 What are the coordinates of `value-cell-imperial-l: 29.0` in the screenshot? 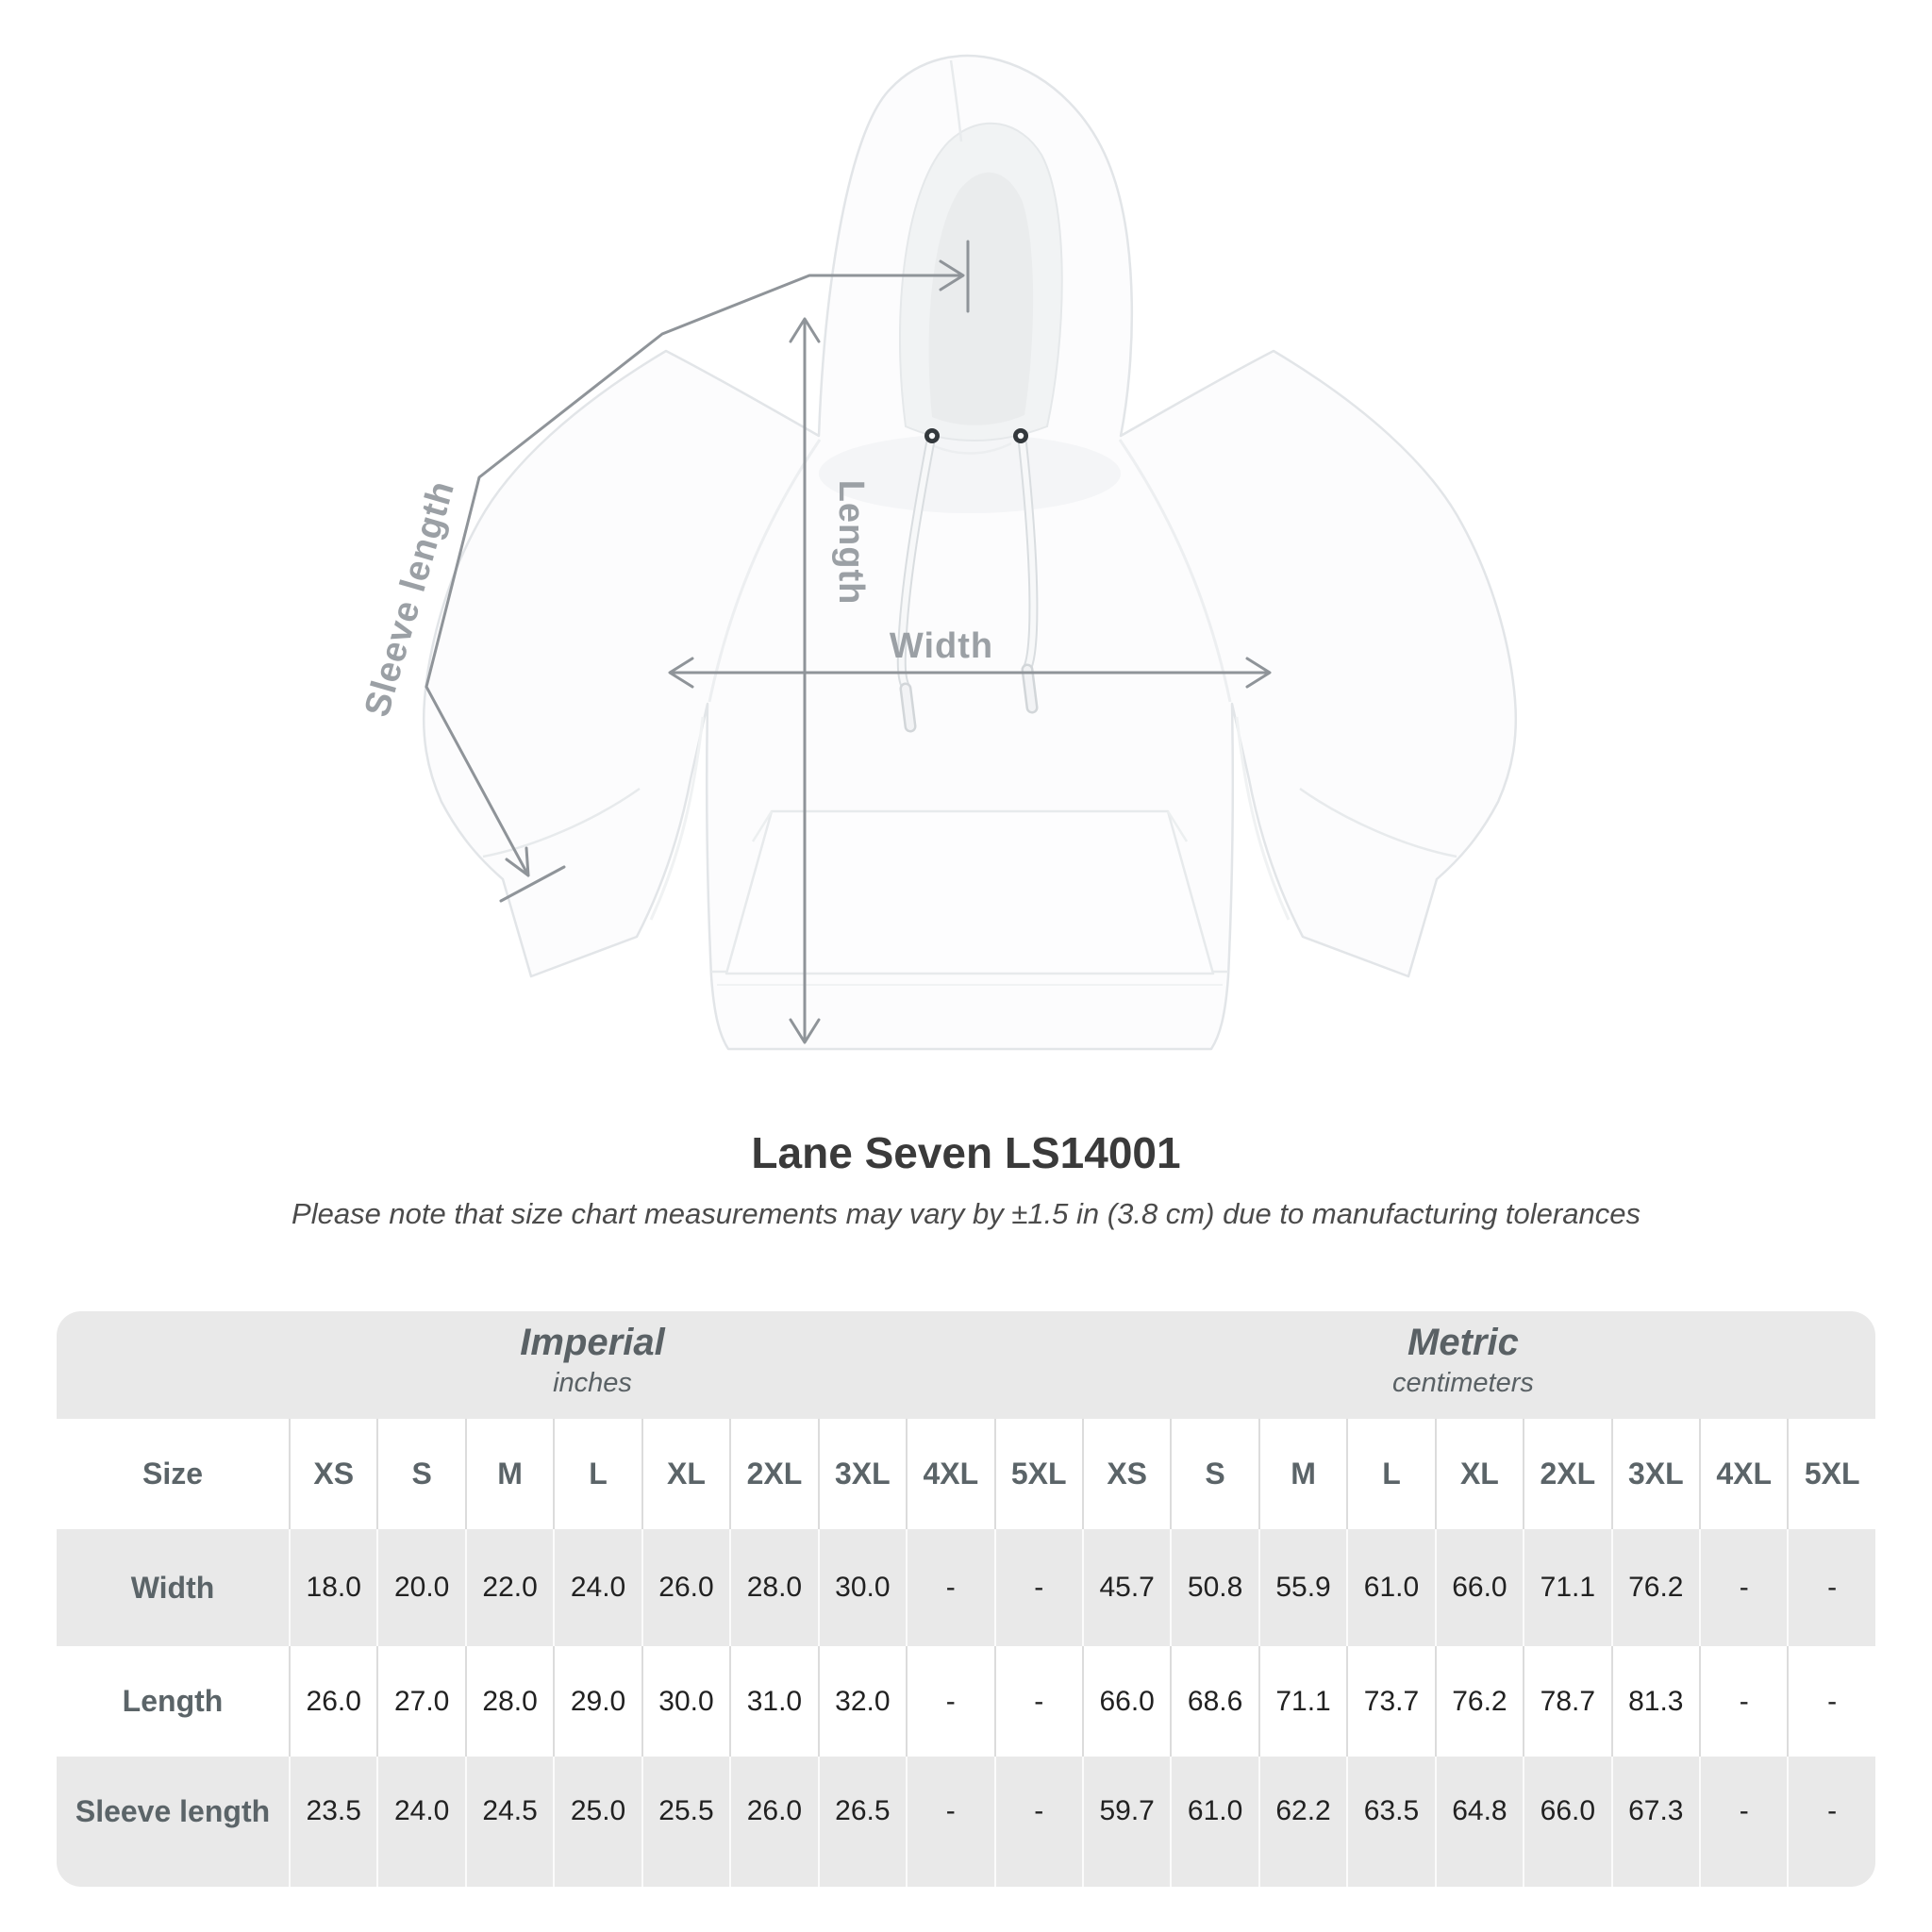 It's located at (597, 1701).